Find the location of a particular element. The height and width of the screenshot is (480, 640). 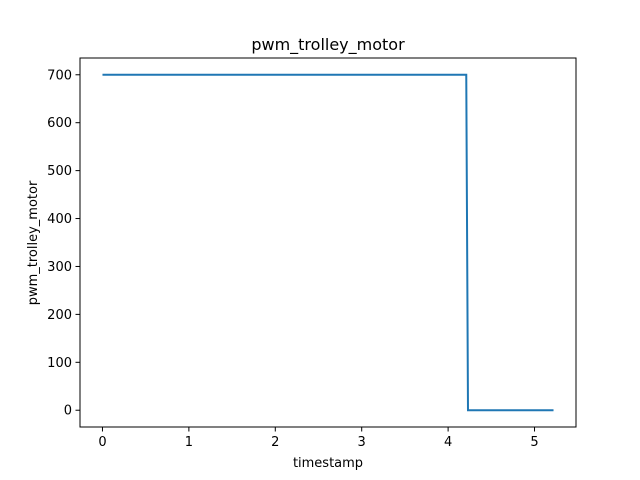

x-tick-label: 2 is located at coordinates (275, 442).